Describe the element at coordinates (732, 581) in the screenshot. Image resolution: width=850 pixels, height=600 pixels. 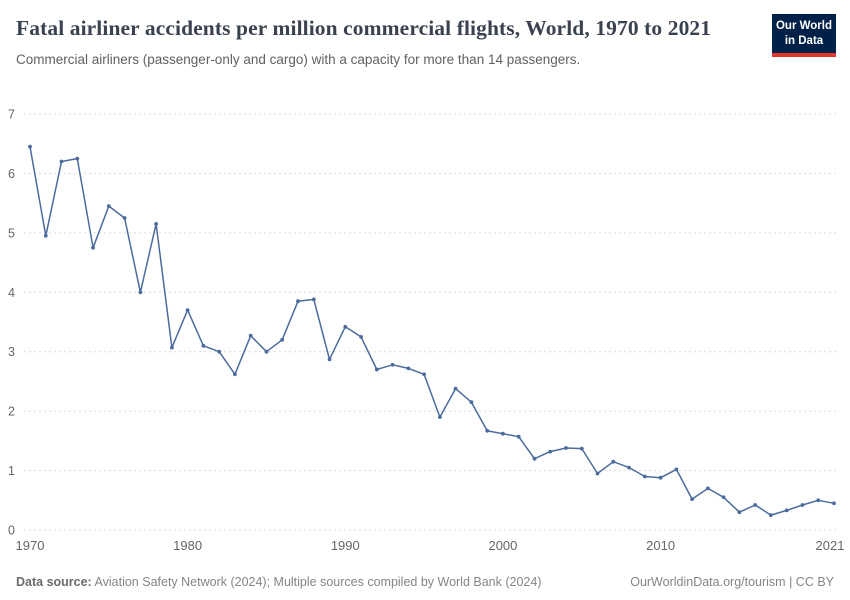
I see `credit-link: OurWorldinData.org/tourism | CC BY` at that location.